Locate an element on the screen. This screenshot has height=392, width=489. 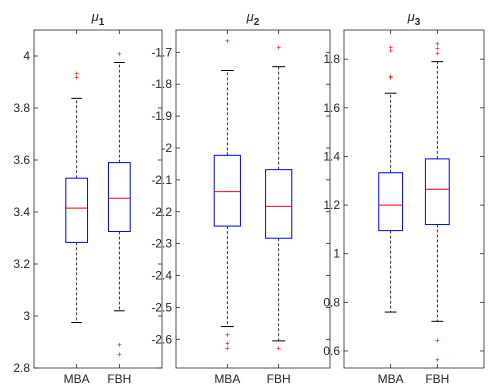
y-tick-label: -2.1 is located at coordinates (161, 180).